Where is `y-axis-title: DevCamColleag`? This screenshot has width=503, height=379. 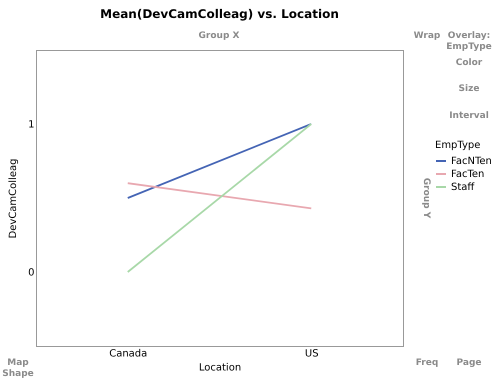
y-axis-title: DevCamColleag is located at coordinates (14, 198).